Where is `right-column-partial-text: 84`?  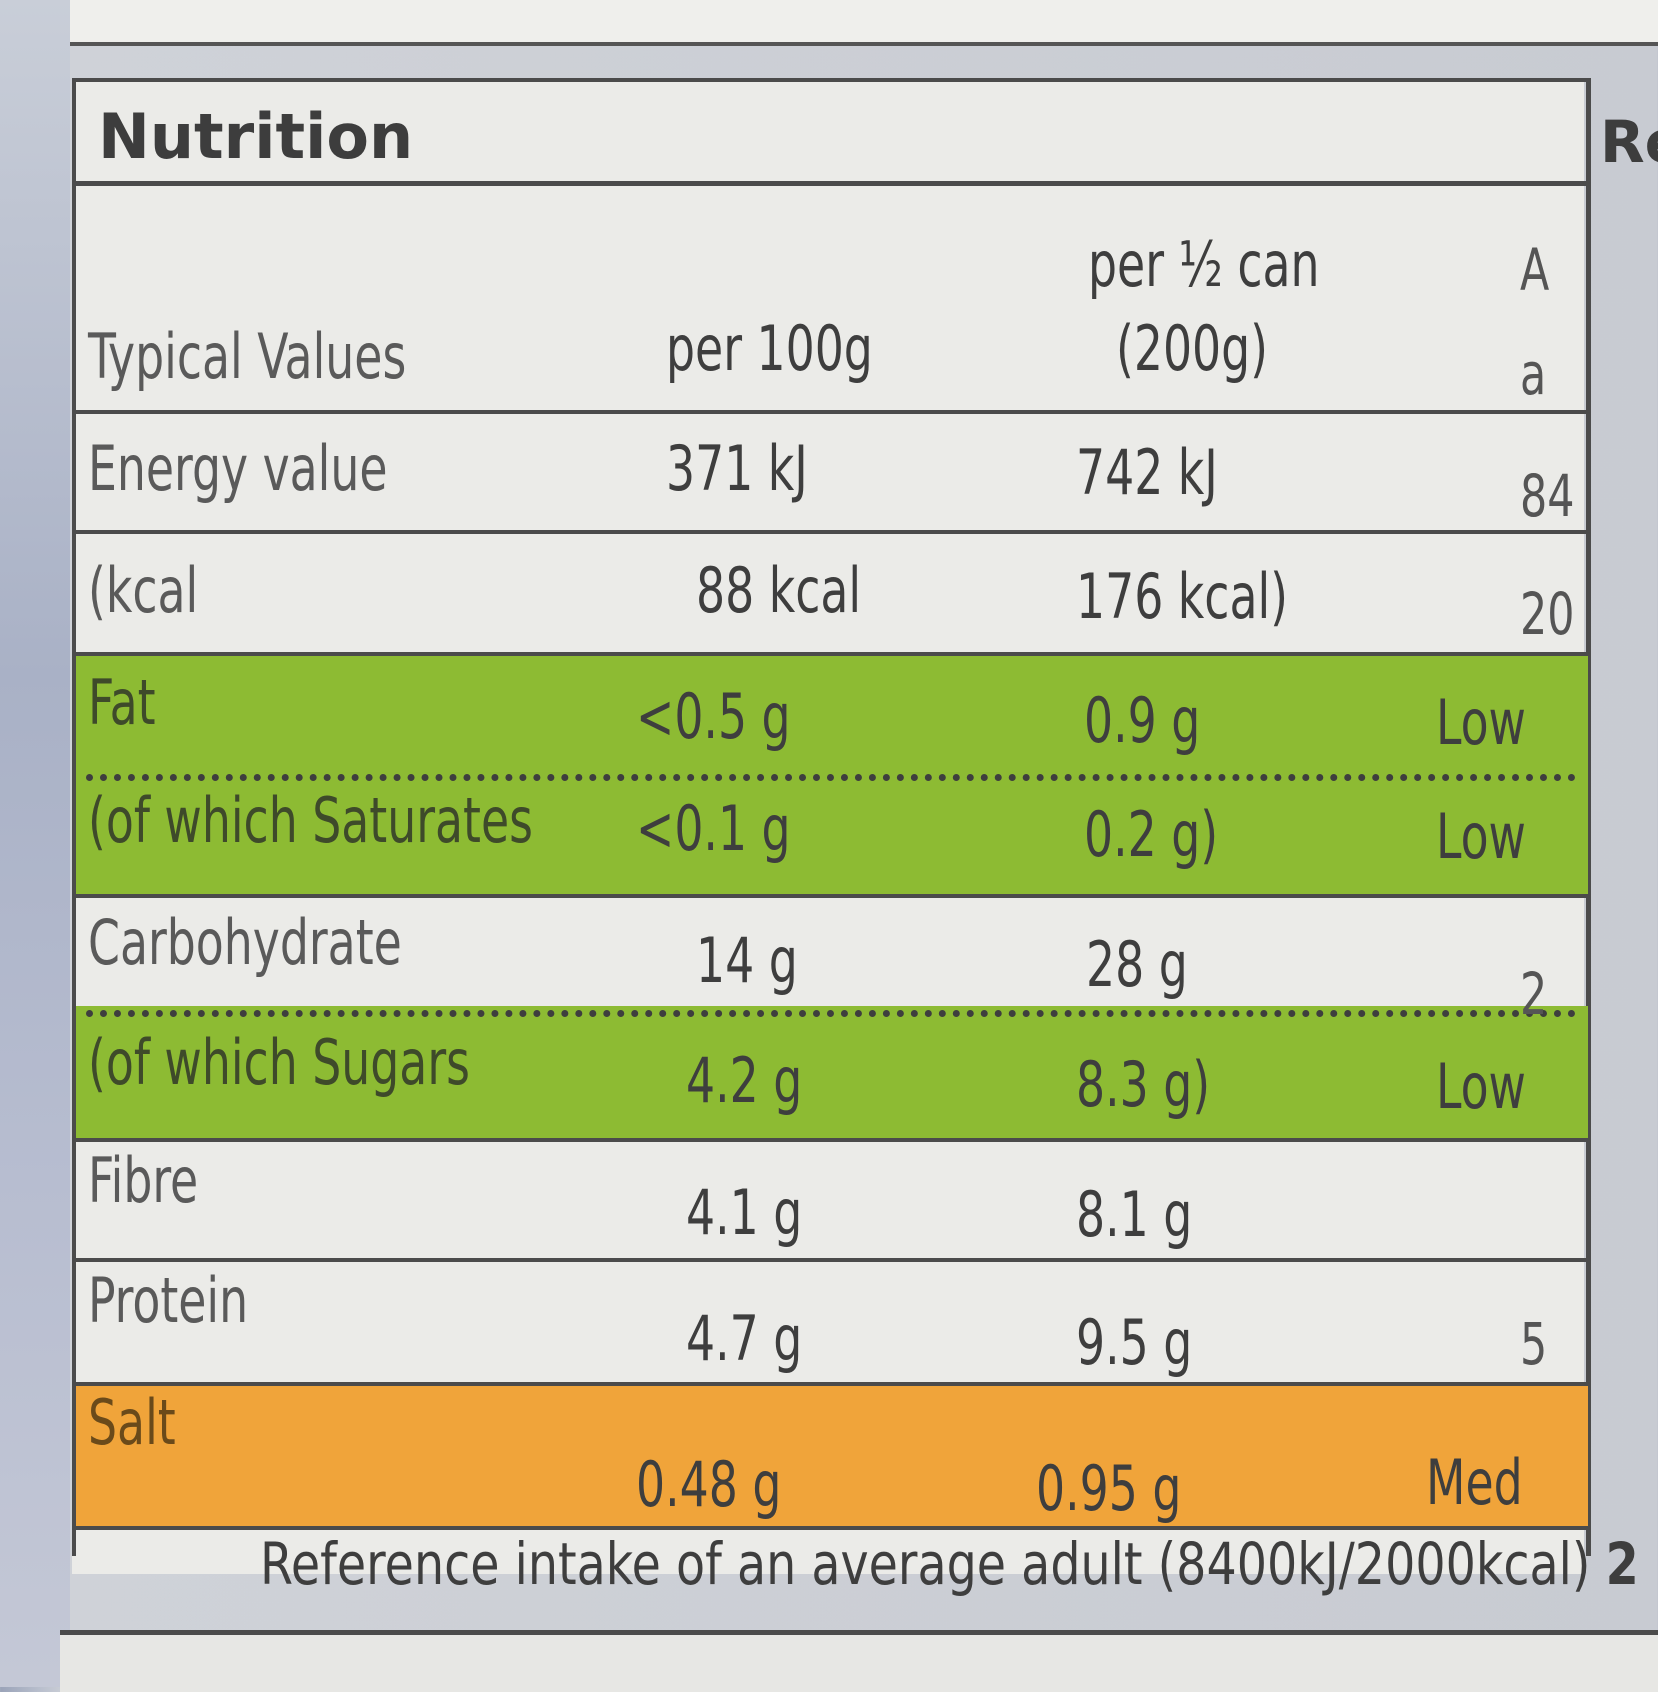
right-column-partial-text: 84 is located at coordinates (1547, 496).